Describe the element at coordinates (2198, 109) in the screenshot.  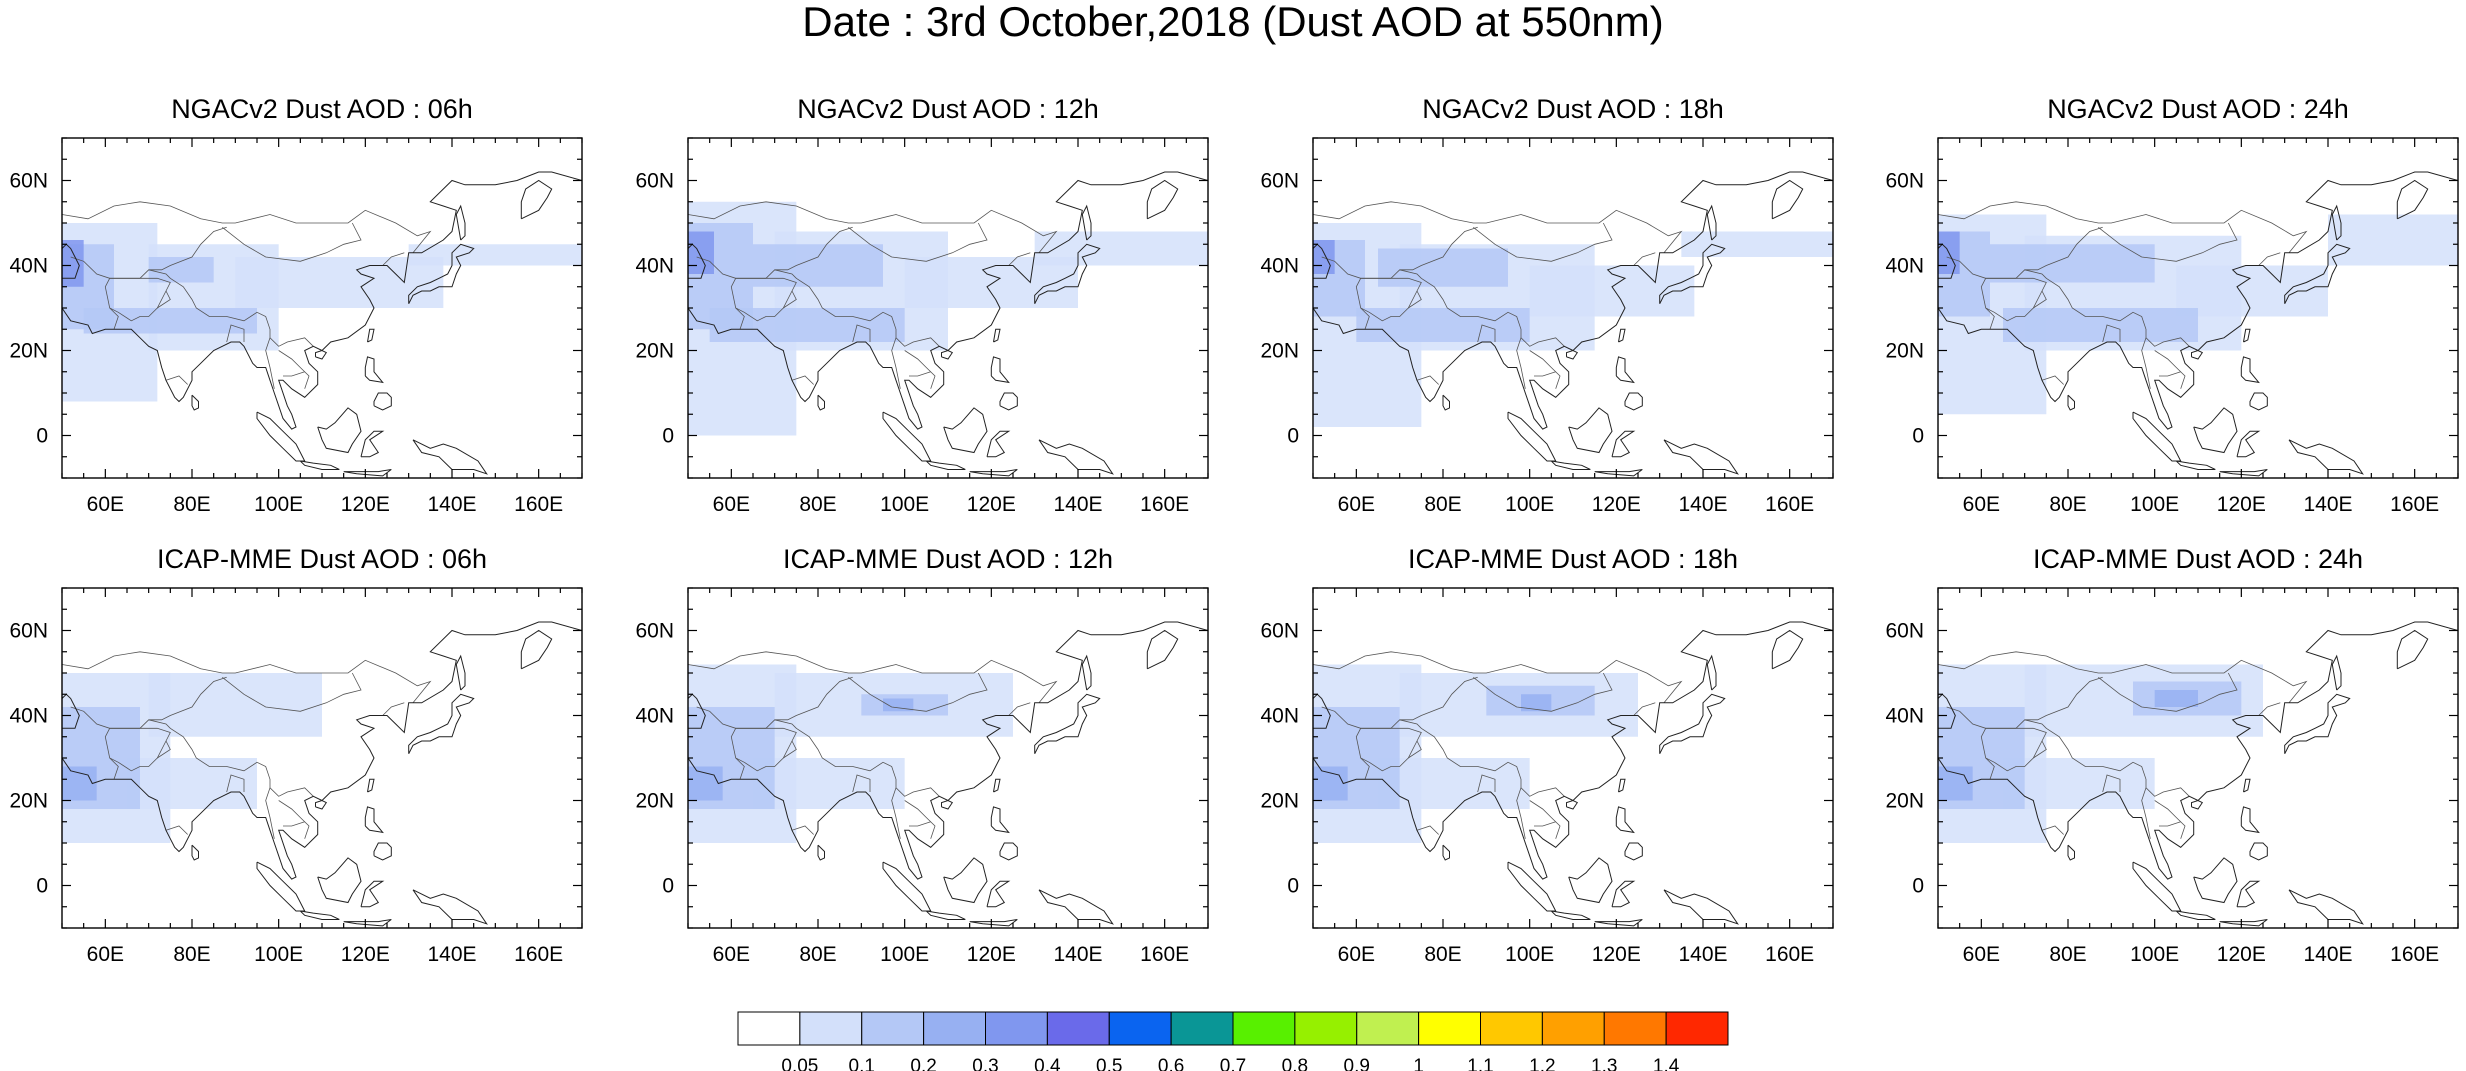
I see `panel-title: NGACv2 Dust AOD : 24h` at that location.